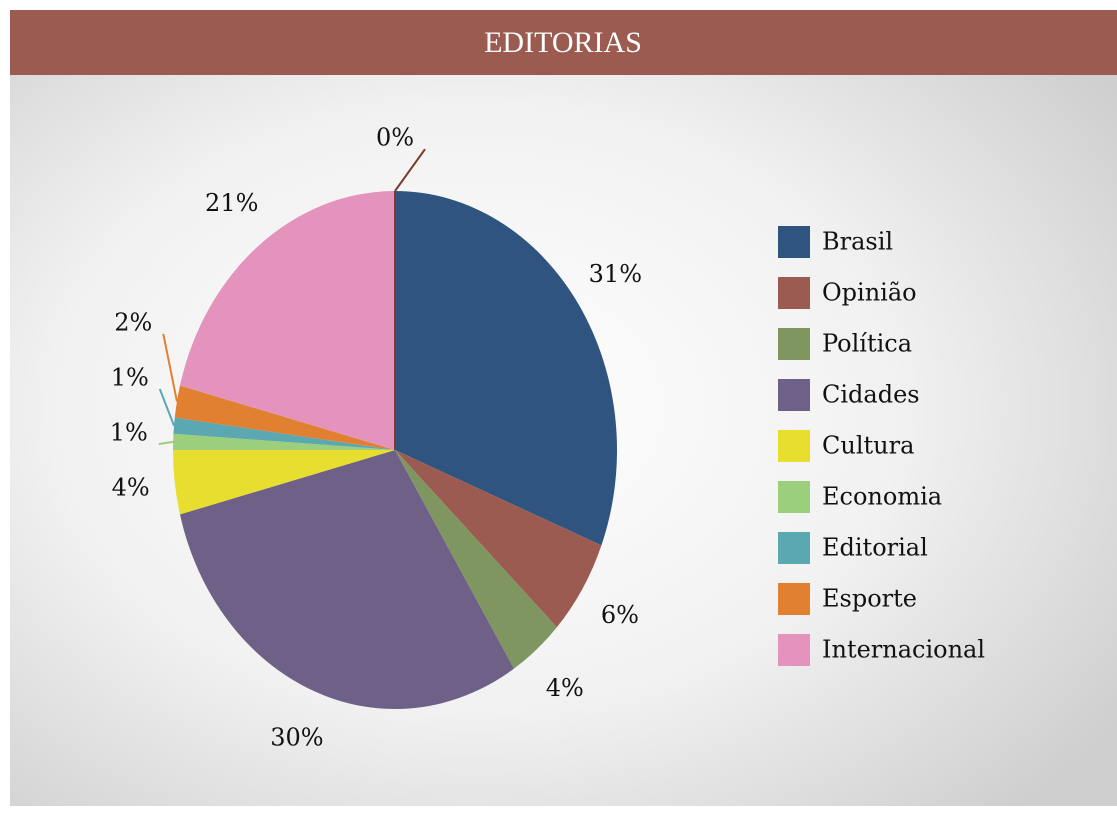  I want to click on legend-label: Brasil, so click(857, 242).